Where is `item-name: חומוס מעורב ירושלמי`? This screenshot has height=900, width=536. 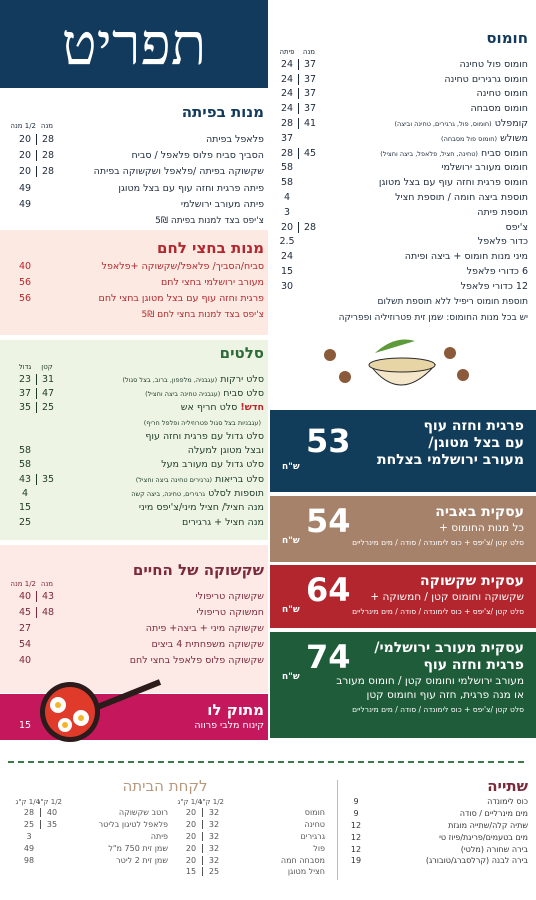
item-name: חומוס מעורב ירושלמי is located at coordinates (484, 168).